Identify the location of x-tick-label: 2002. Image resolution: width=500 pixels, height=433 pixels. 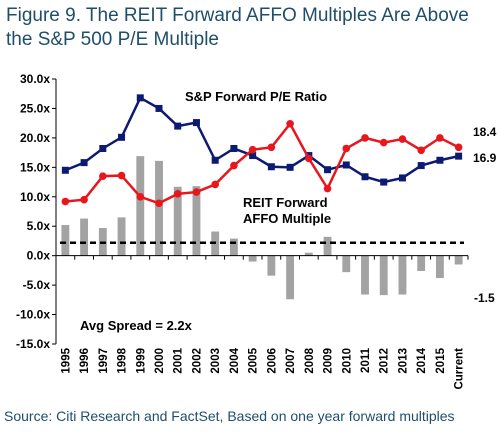
(197, 361).